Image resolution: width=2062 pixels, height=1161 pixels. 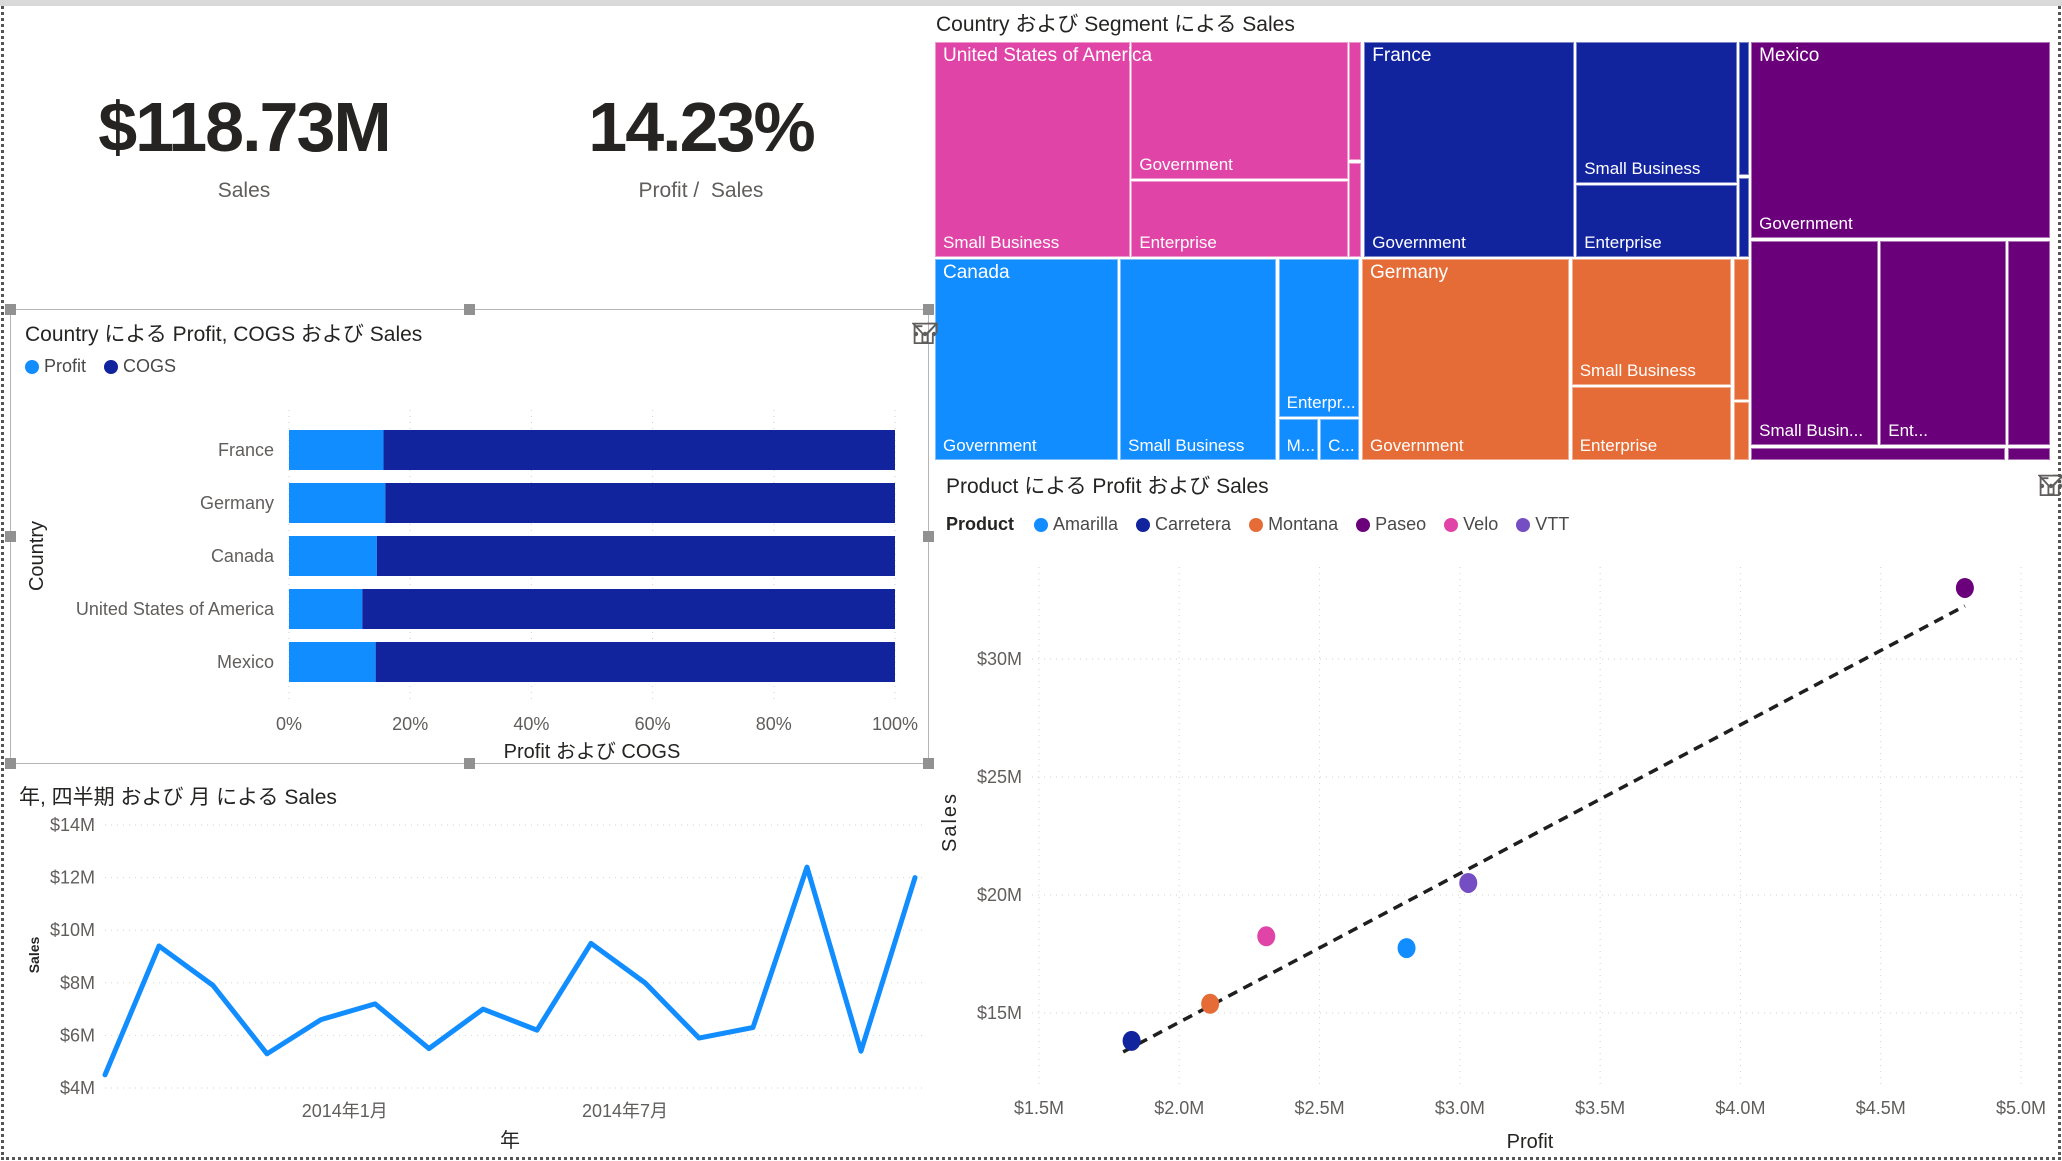 I want to click on line-chart-title: 年, 四半期 および 月 による Sales, so click(x=178, y=797).